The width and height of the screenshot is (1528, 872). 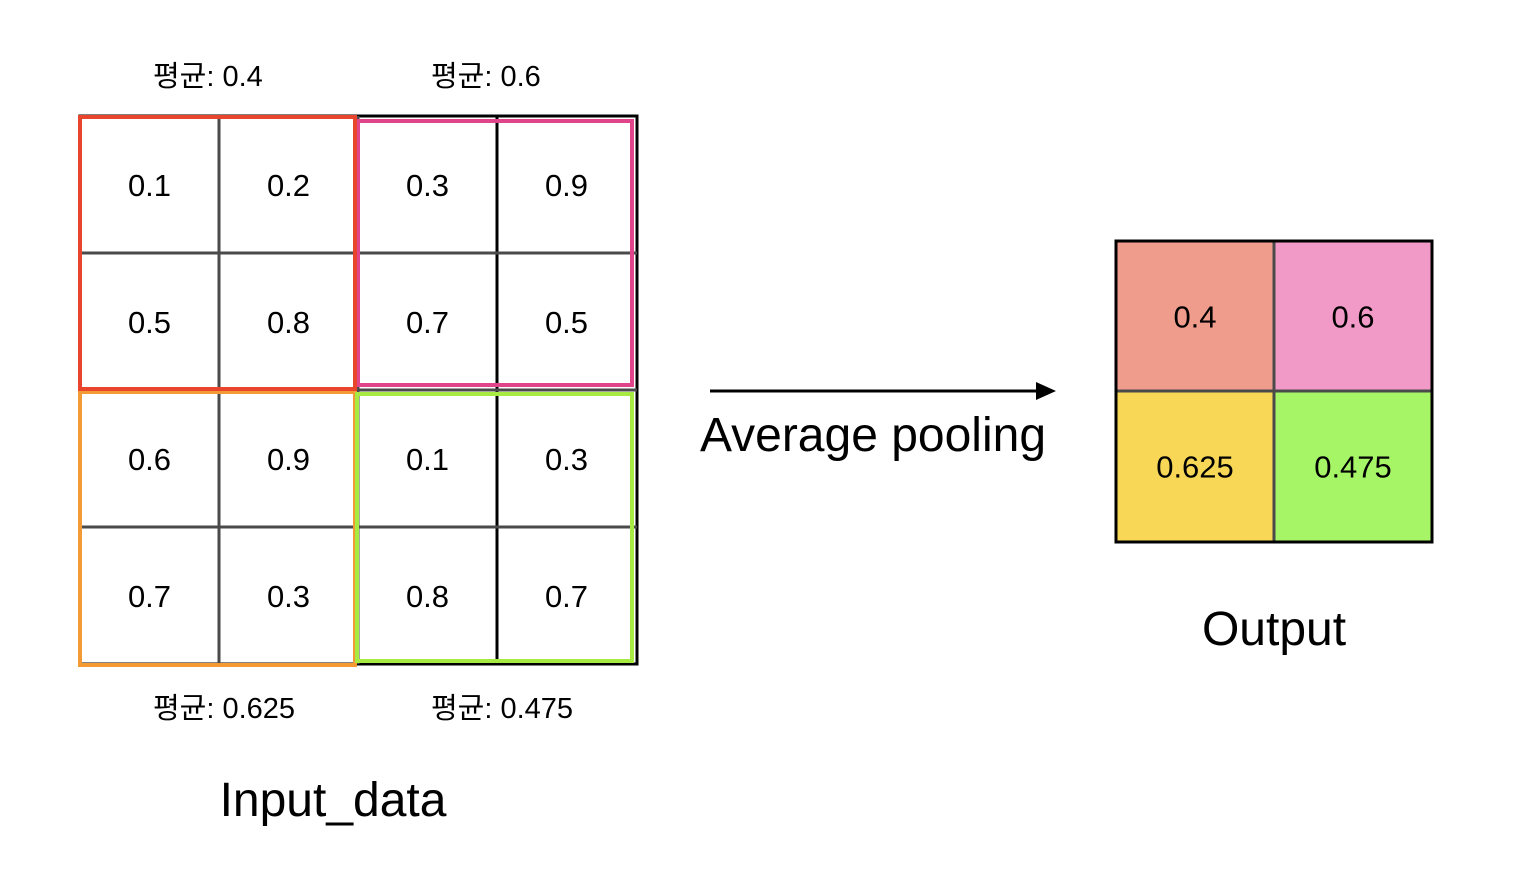 What do you see at coordinates (494, 527) in the screenshot?
I see `pooling-window-bottom-right` at bounding box center [494, 527].